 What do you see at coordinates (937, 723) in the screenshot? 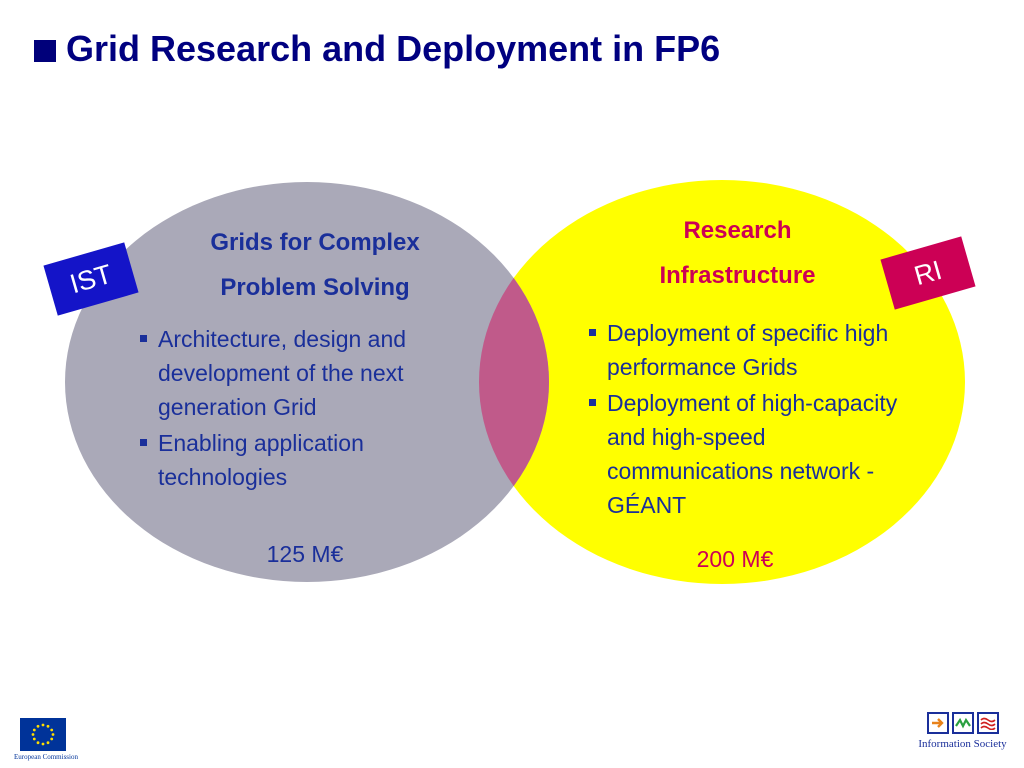
I see `arrow-icon` at bounding box center [937, 723].